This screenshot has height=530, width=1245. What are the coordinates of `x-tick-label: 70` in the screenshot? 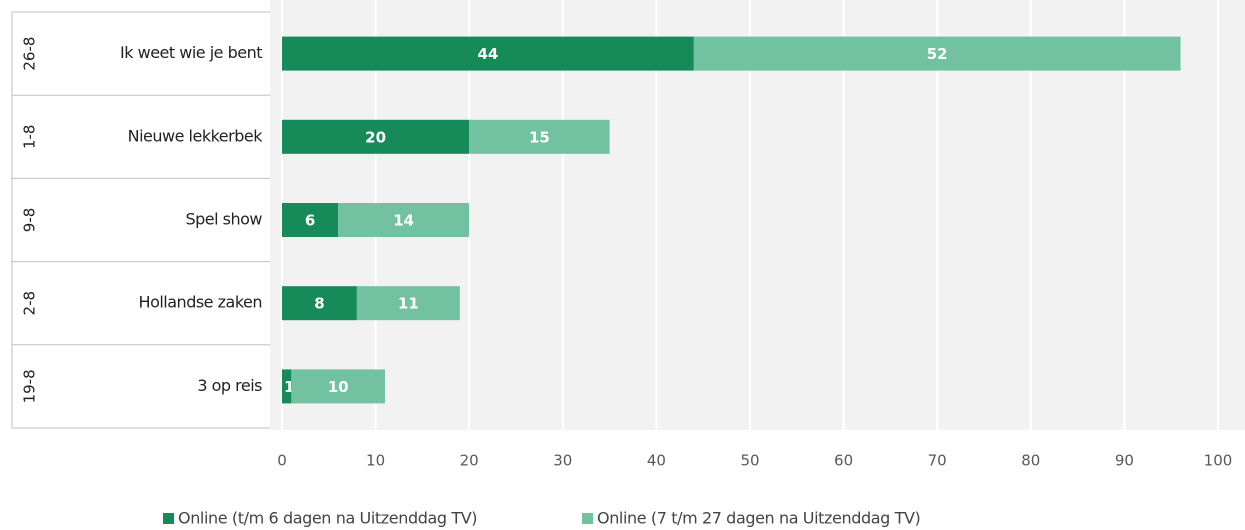 It's located at (937, 461).